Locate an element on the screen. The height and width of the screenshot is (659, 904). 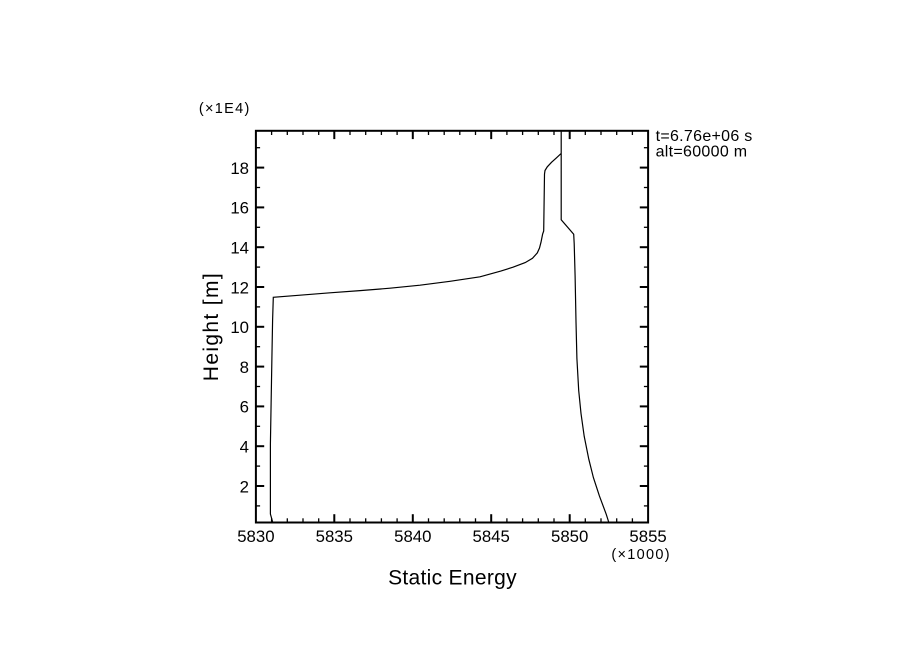
svg-text: 10 is located at coordinates (239, 327).